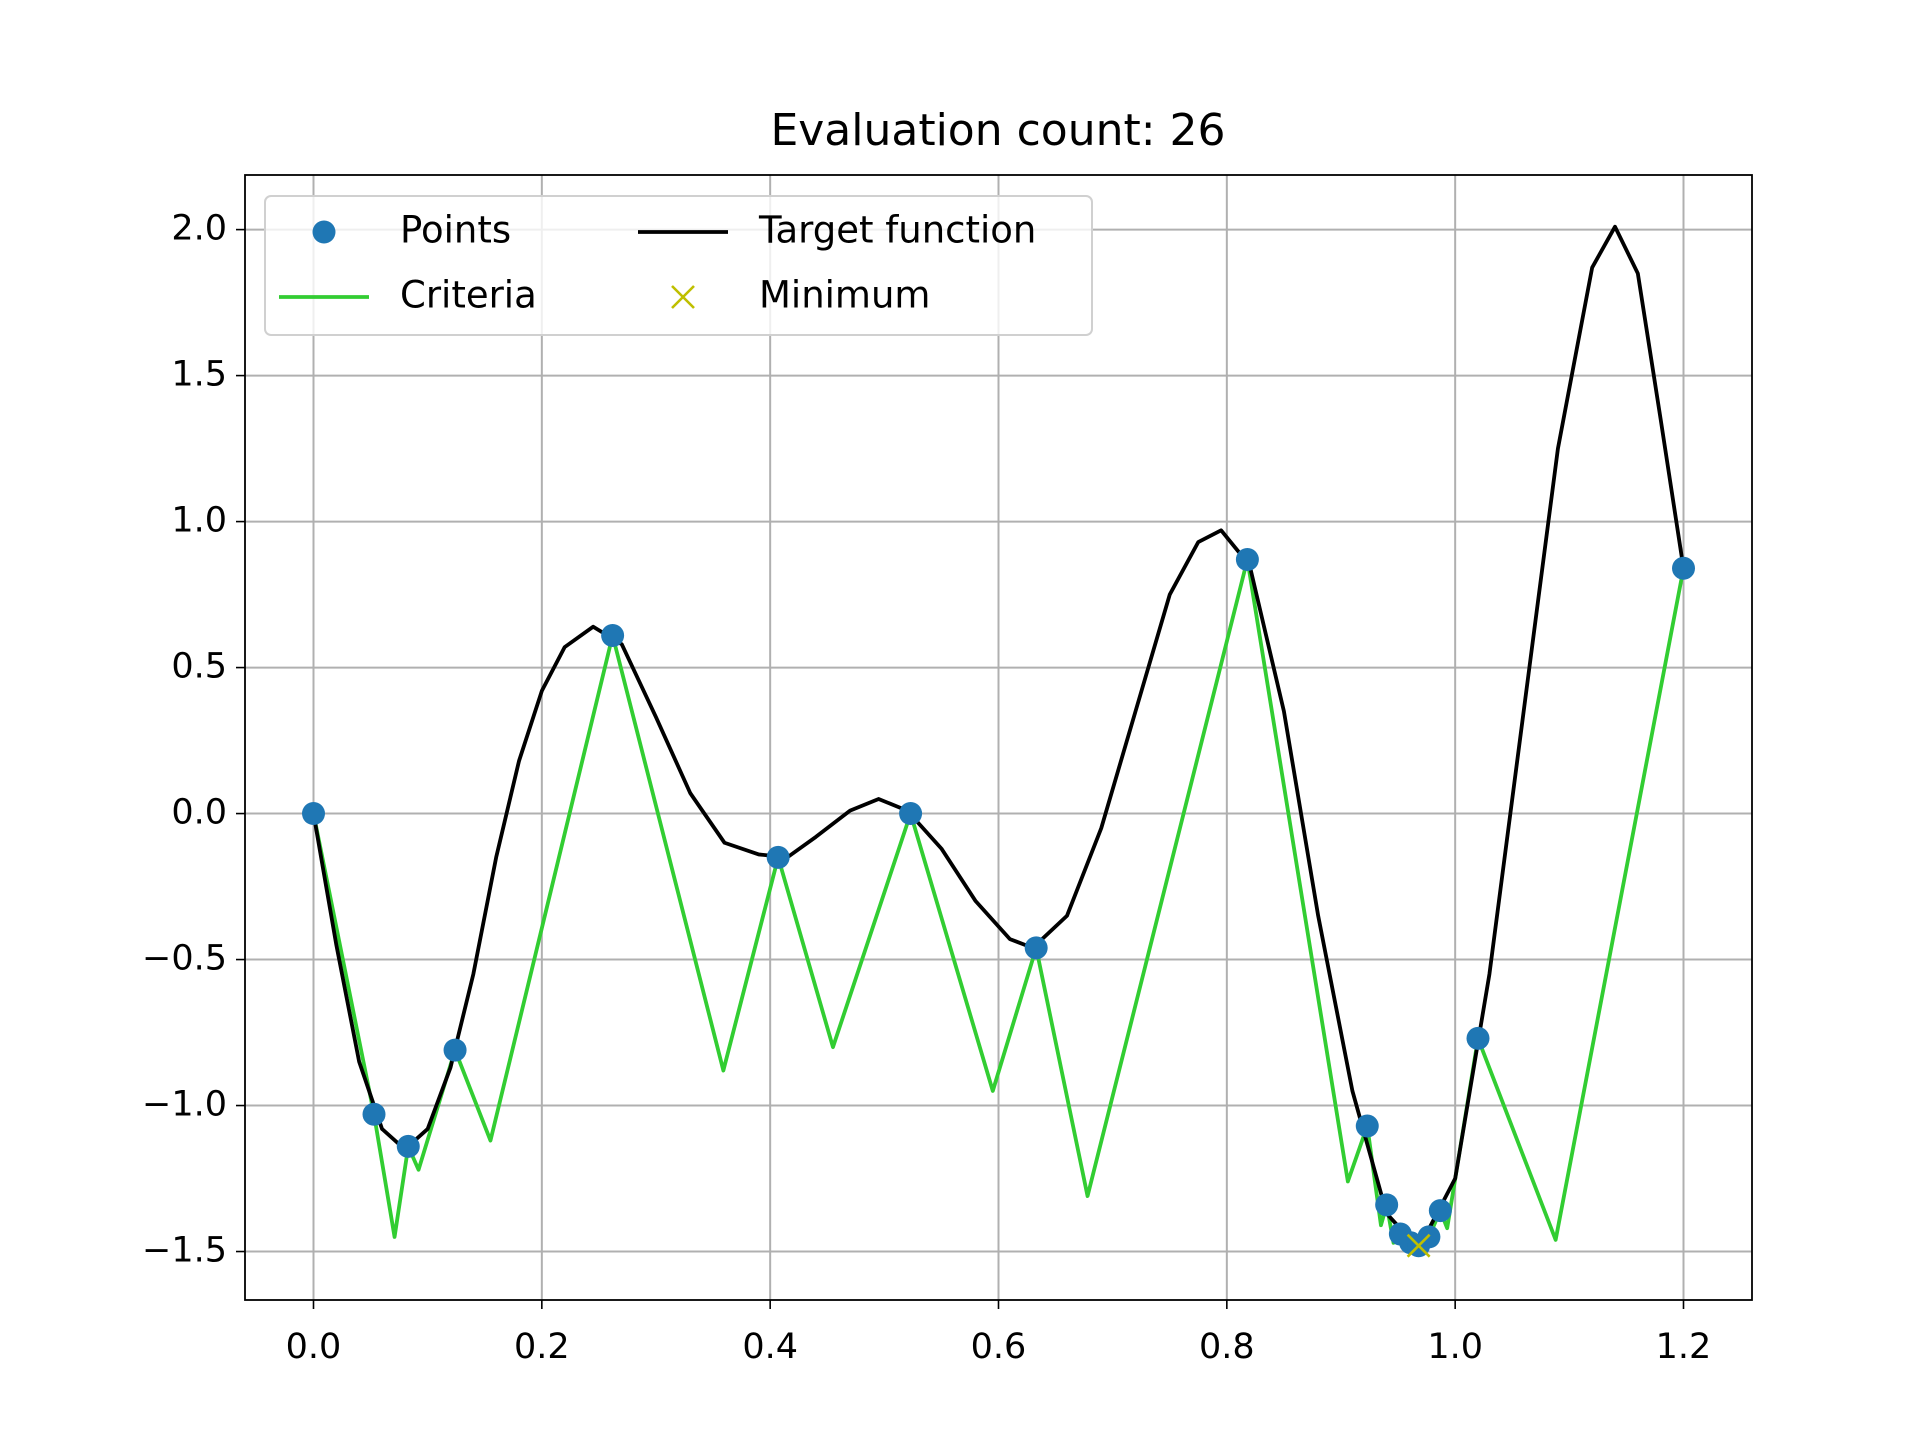 The height and width of the screenshot is (1440, 1920). I want to click on legend-label: Target function, so click(897, 230).